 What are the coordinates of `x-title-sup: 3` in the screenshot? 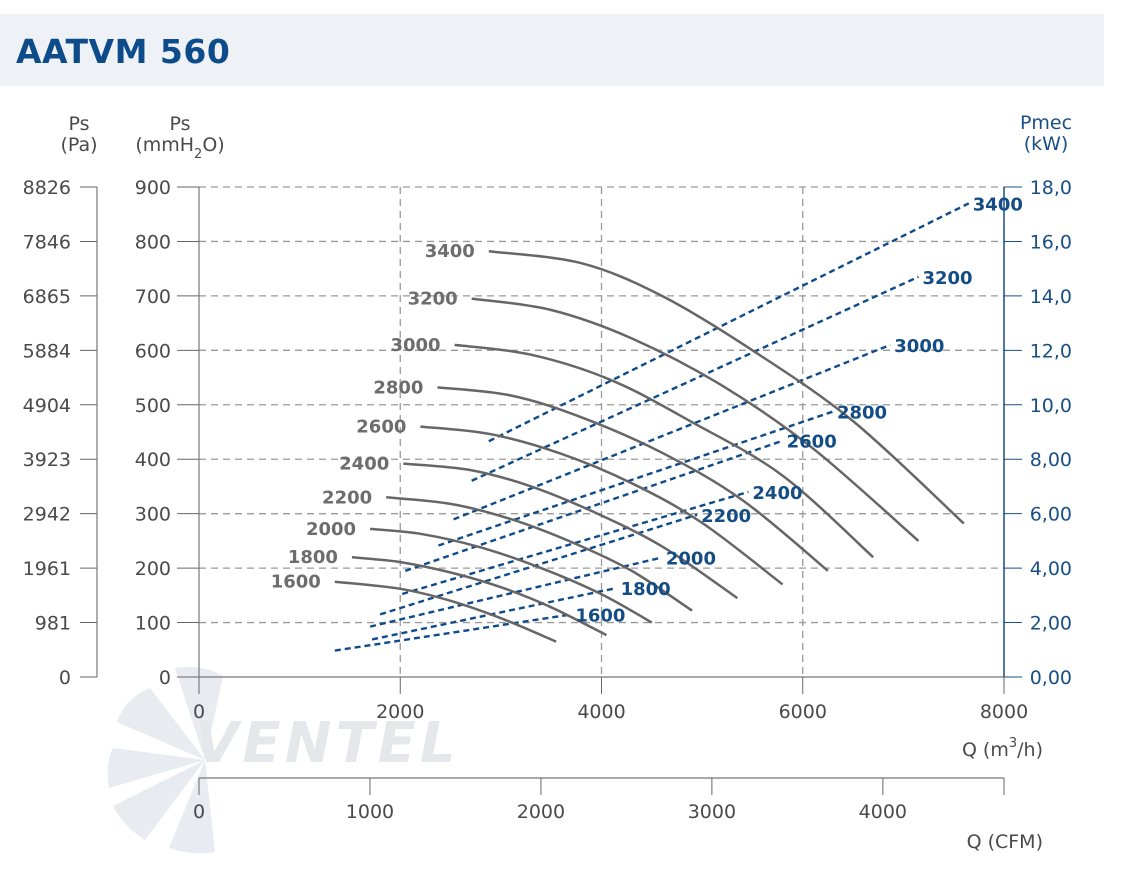 It's located at (1013, 743).